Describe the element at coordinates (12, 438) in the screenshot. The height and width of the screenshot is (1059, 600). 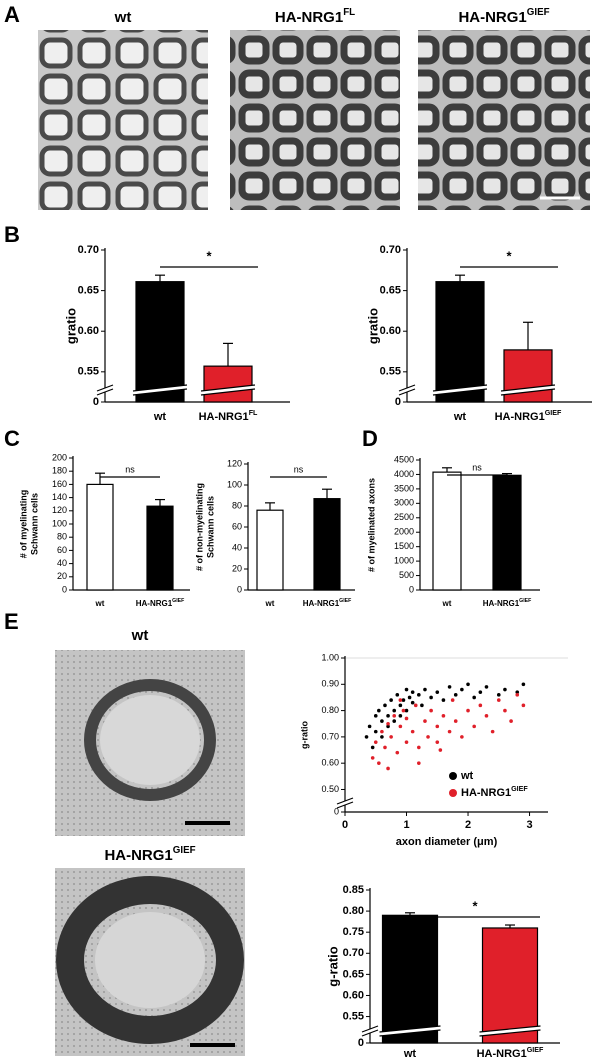
I see `panel-label: C` at that location.